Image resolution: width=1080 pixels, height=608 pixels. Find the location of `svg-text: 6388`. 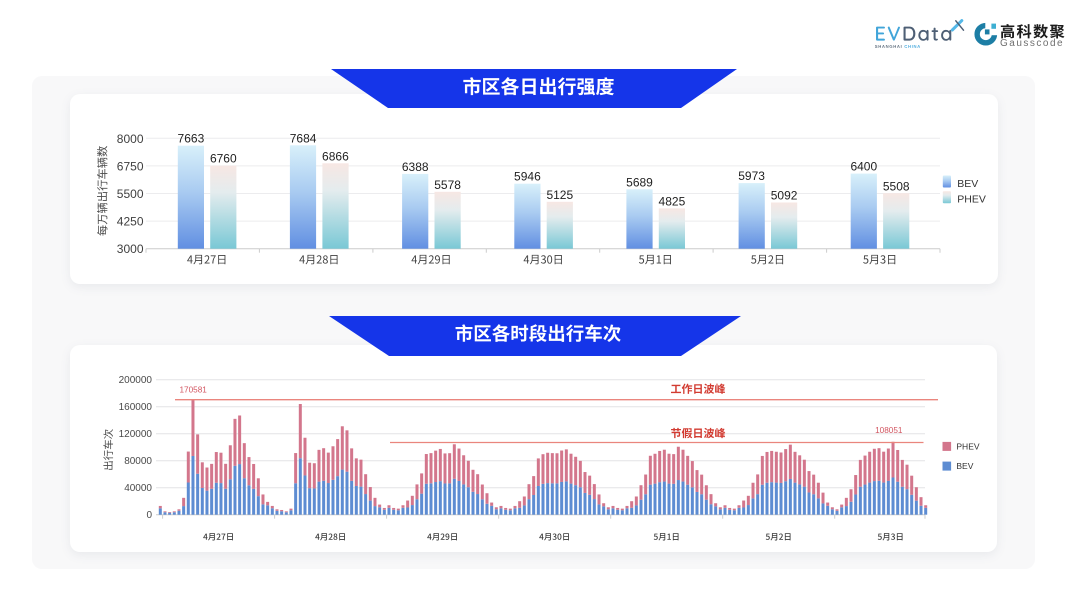

svg-text: 6388 is located at coordinates (415, 167).